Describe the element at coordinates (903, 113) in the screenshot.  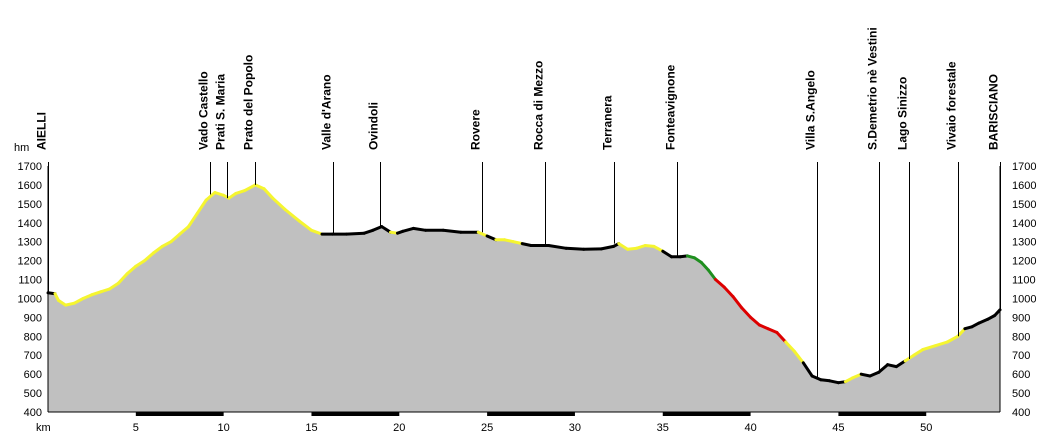
I see `location-label: Lago Sinizzo` at that location.